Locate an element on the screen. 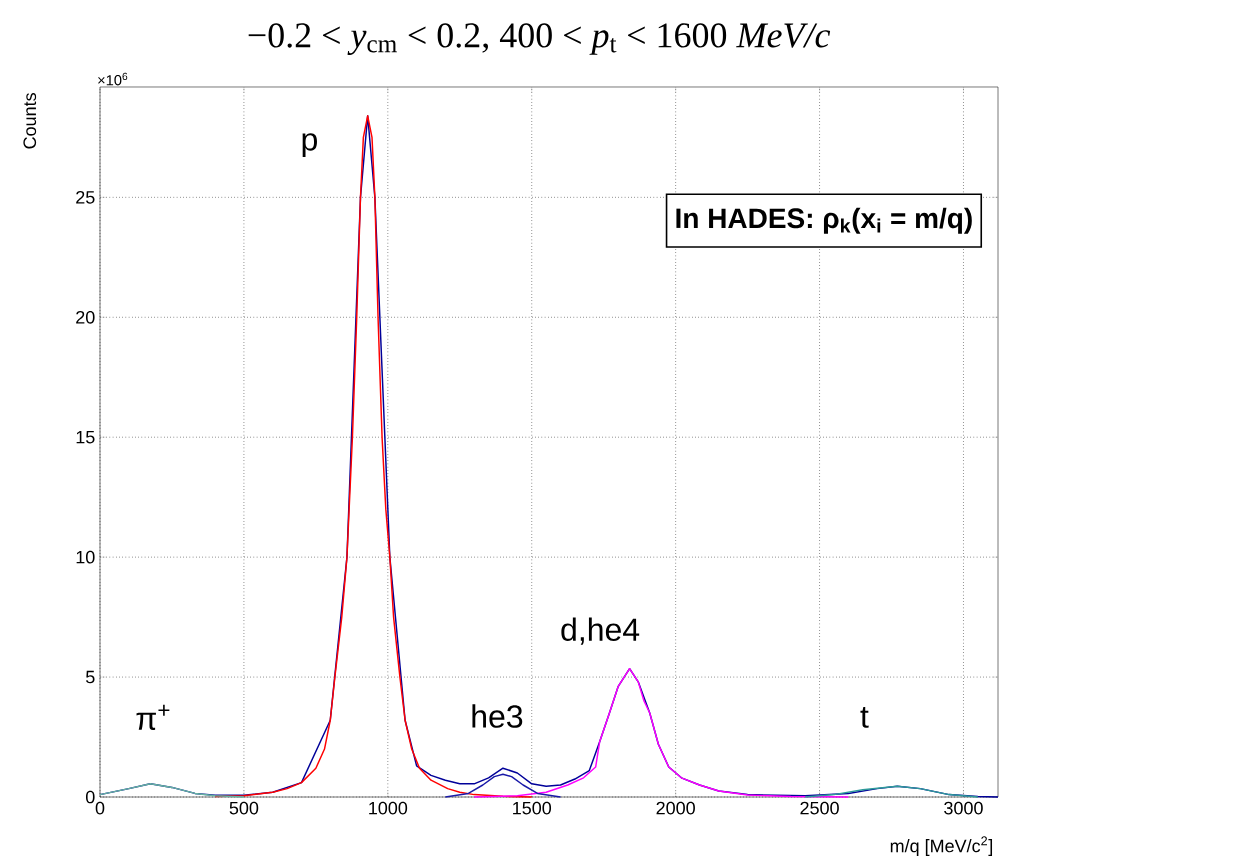 The width and height of the screenshot is (1242, 861). annotation: In HADES: ρ$_{k}$(x$_{i}$ = m/q) is located at coordinates (824, 220).